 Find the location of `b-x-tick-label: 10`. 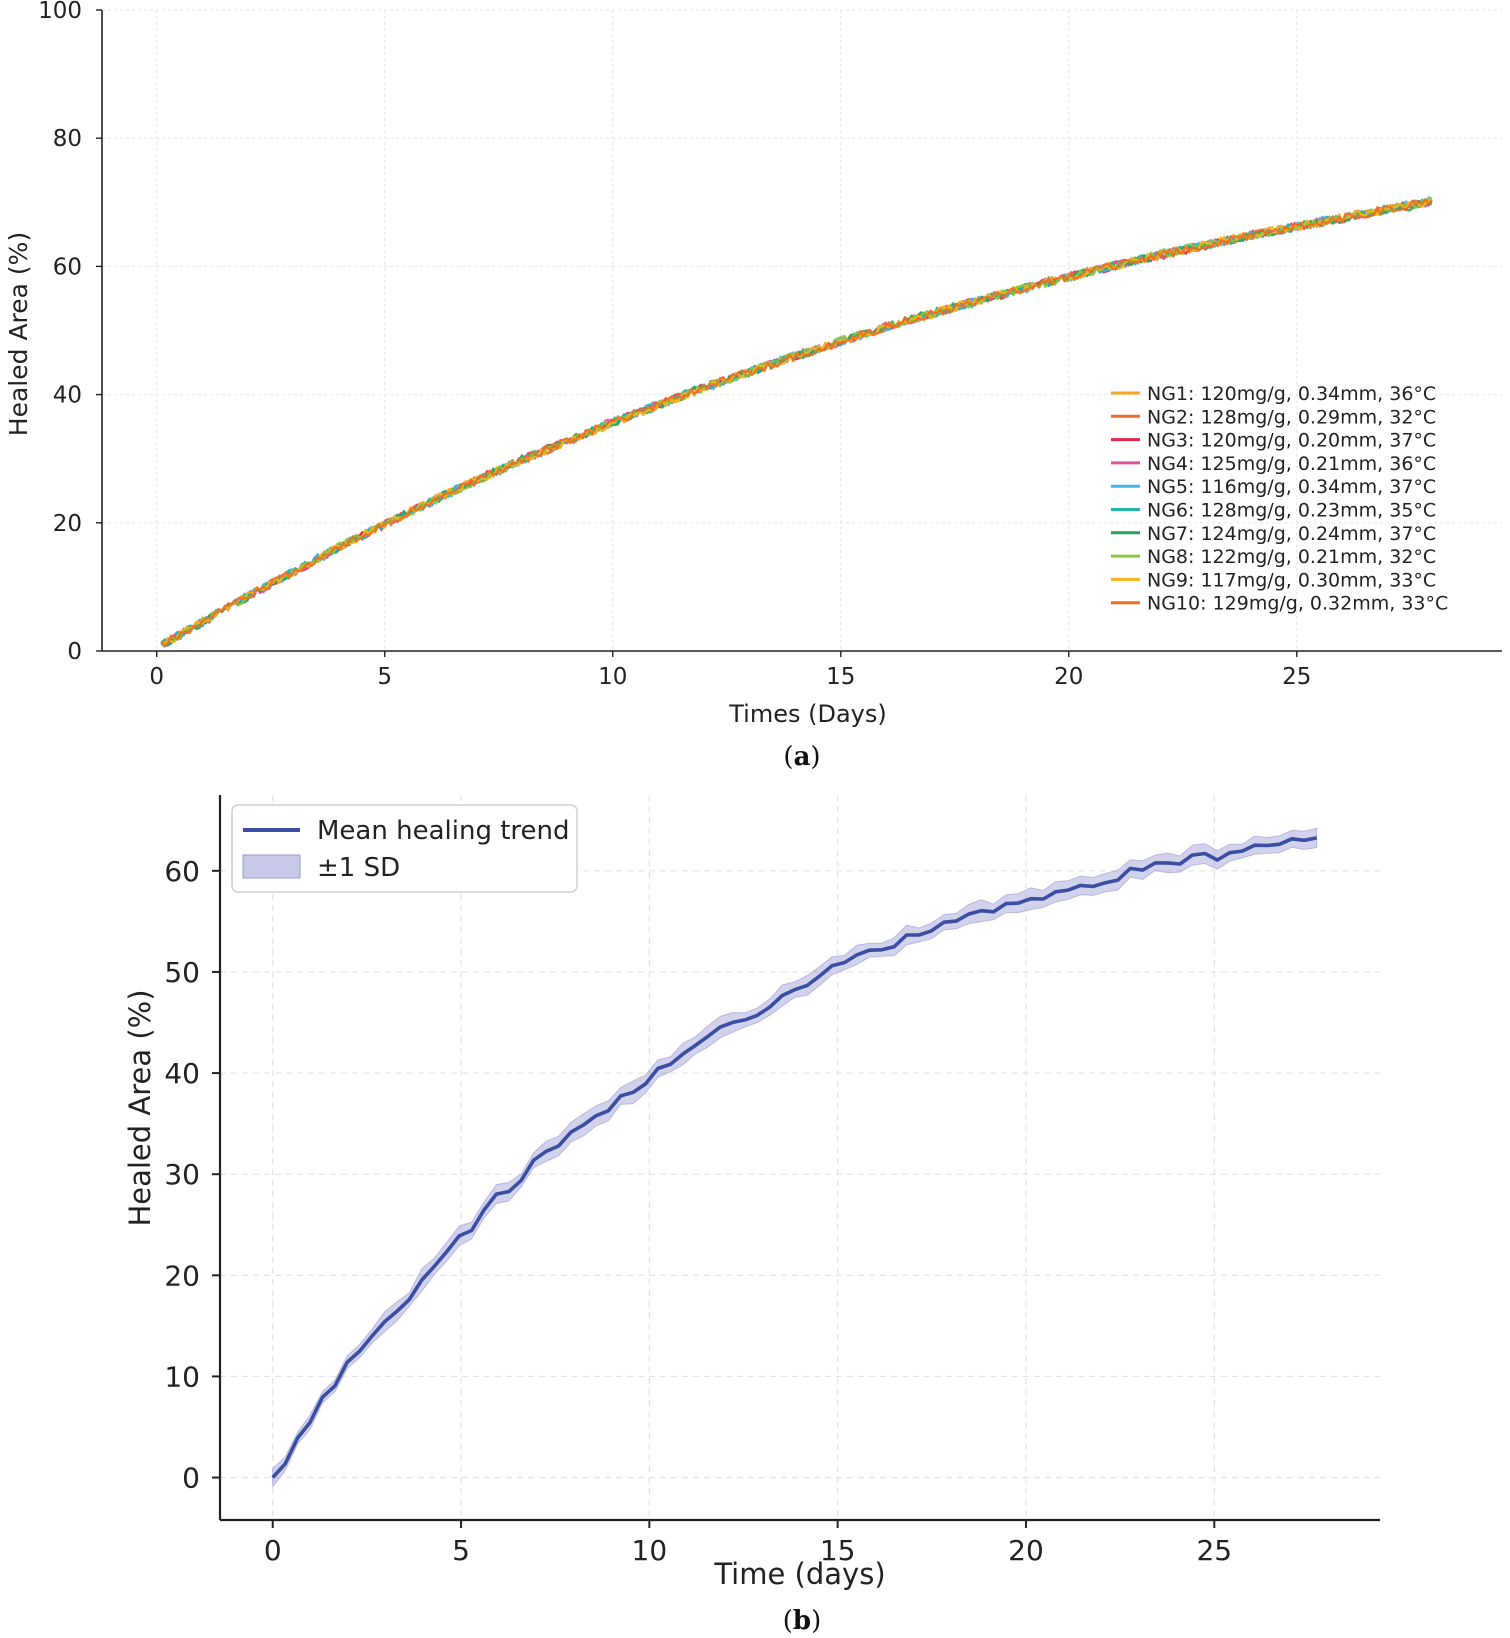

b-x-tick-label: 10 is located at coordinates (650, 1550).